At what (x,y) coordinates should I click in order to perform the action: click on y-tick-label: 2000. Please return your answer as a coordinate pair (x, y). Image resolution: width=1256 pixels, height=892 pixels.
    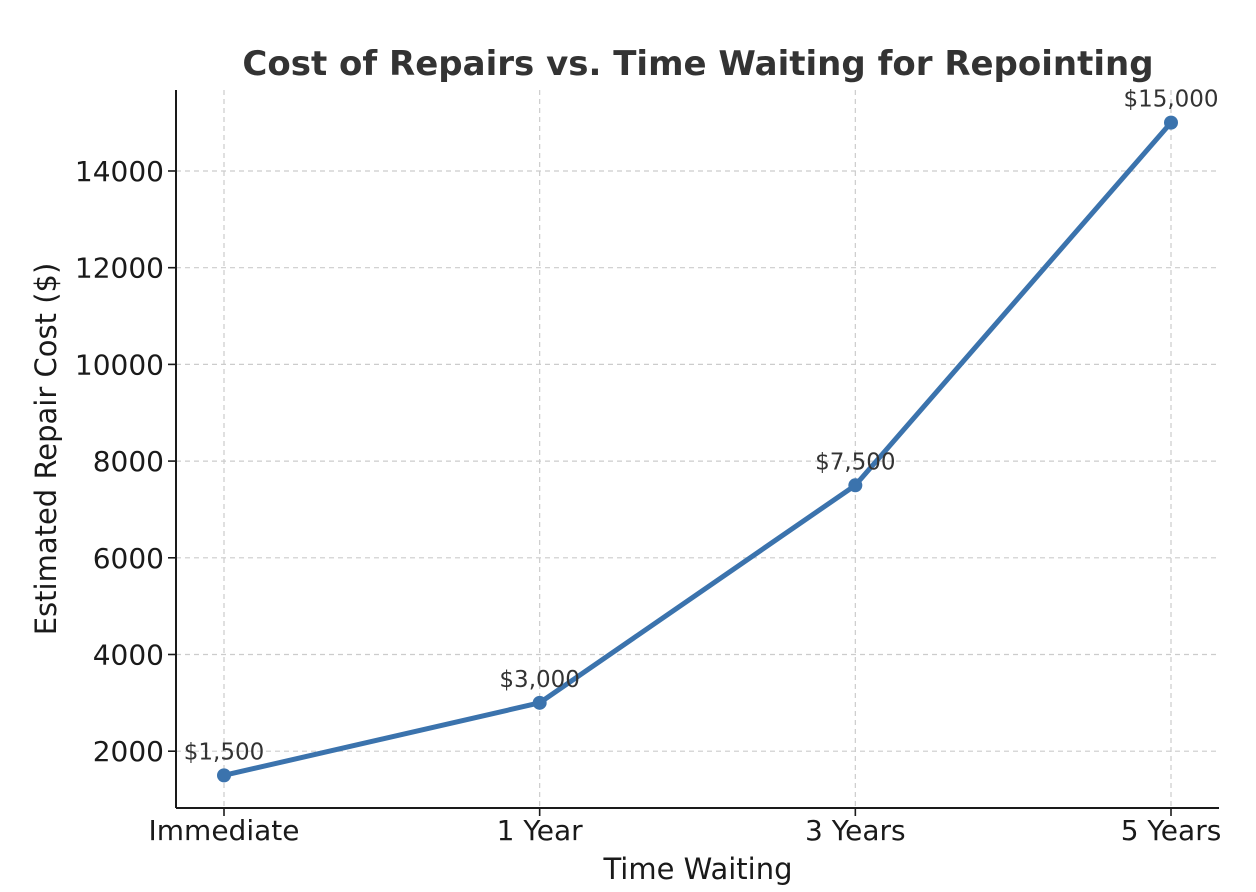
    Looking at the image, I should click on (128, 751).